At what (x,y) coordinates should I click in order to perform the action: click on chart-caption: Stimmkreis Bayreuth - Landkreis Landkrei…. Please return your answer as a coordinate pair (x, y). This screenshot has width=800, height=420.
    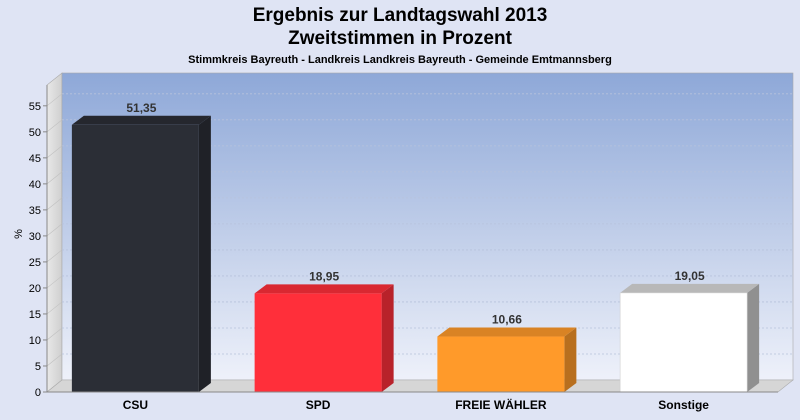
    Looking at the image, I should click on (400, 60).